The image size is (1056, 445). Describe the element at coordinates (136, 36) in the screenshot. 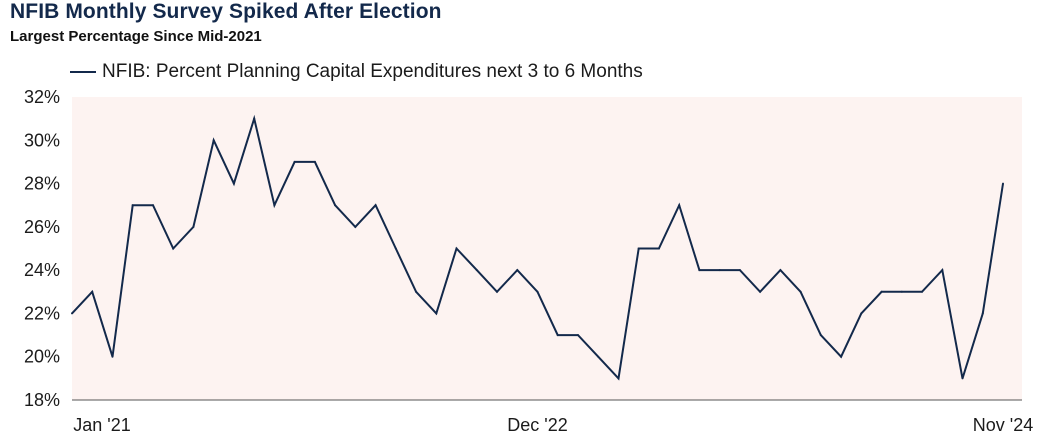

I see `chart-subtitle: Largest Percentage Since Mid-2021` at that location.